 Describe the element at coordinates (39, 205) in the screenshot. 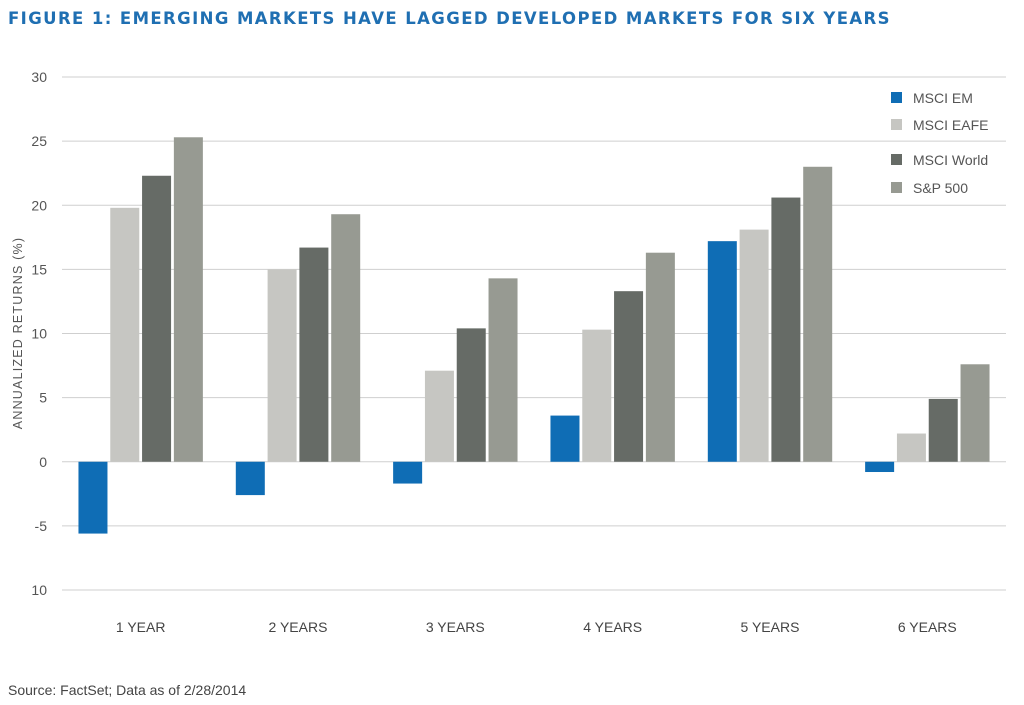

I see `y-tick-label: 20` at that location.